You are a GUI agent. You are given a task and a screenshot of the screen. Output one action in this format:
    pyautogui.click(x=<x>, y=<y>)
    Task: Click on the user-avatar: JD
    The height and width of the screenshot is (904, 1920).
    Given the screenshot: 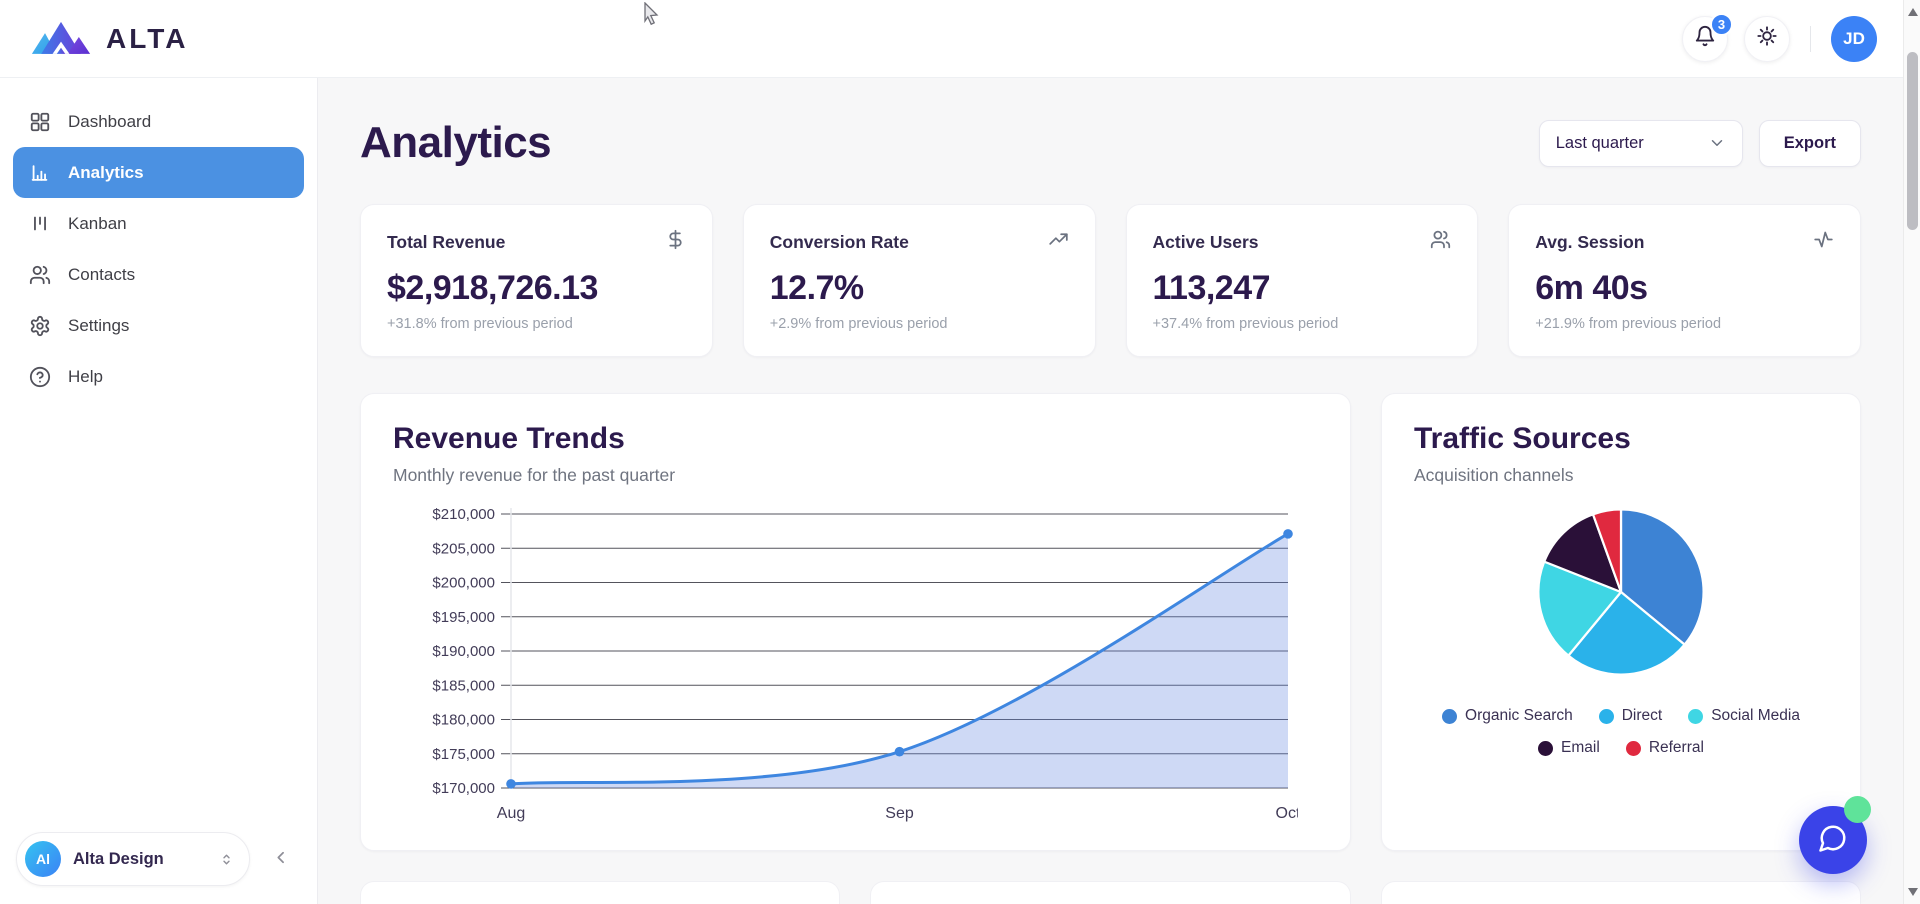 What is the action you would take?
    pyautogui.click(x=1854, y=38)
    